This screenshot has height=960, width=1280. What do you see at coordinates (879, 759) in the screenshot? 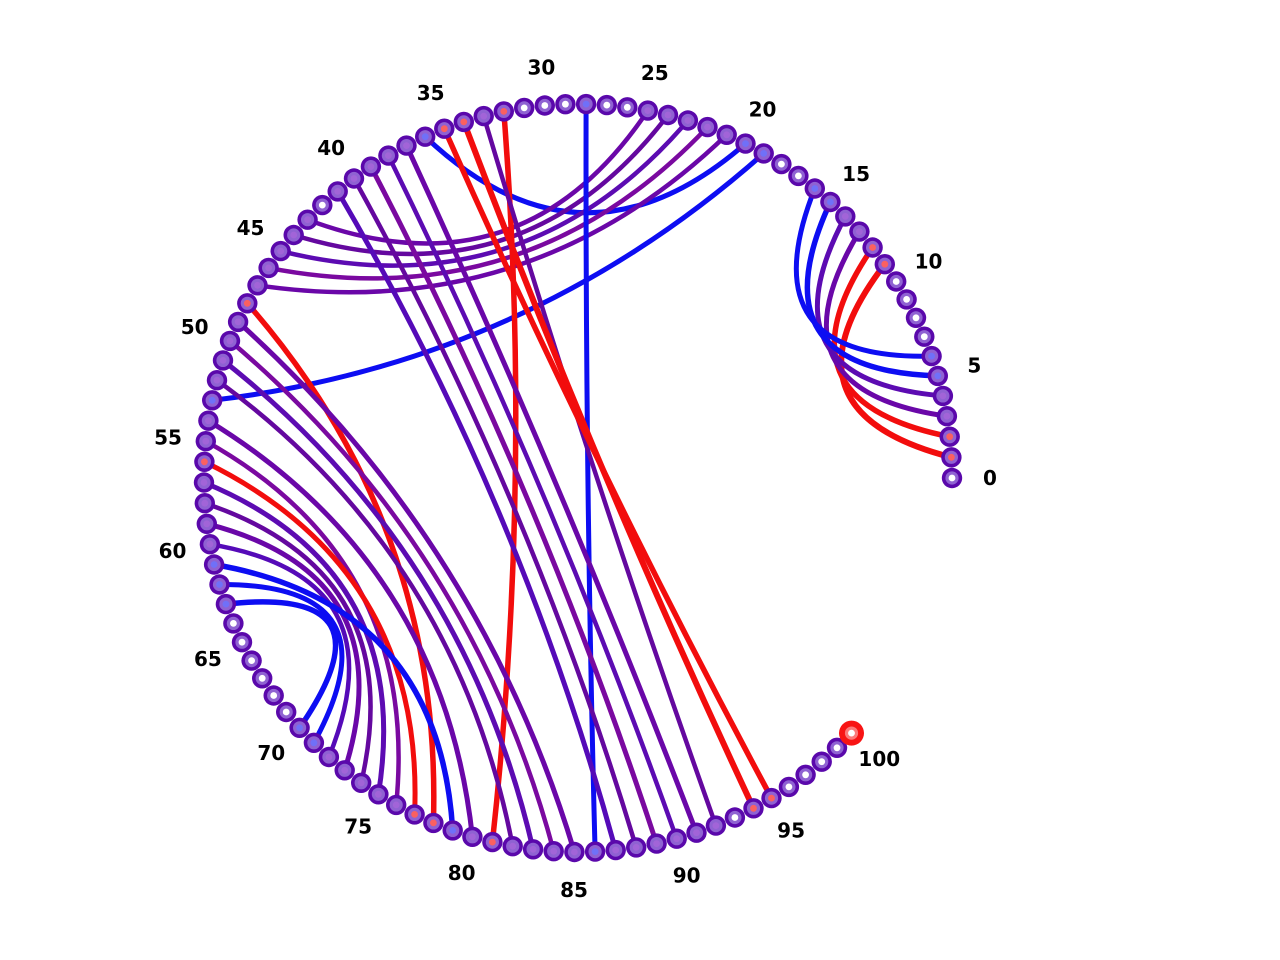
I see `tick-label-100: 100` at bounding box center [879, 759].